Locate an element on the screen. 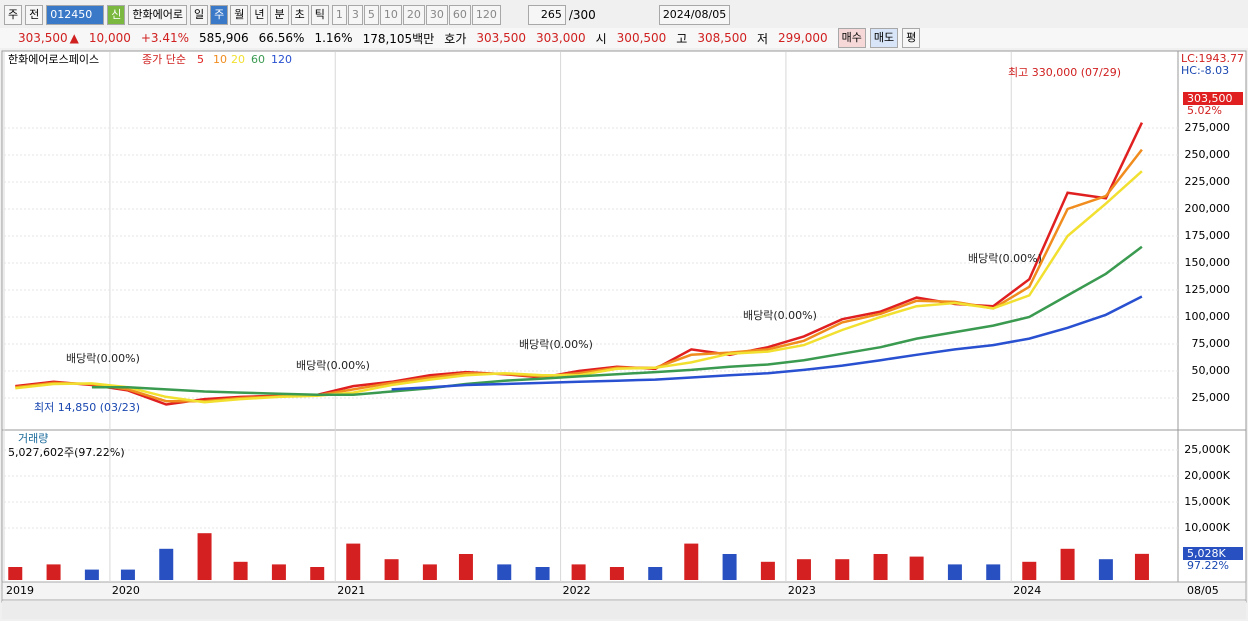  last-volume-pct: 97.22% is located at coordinates (1208, 565).